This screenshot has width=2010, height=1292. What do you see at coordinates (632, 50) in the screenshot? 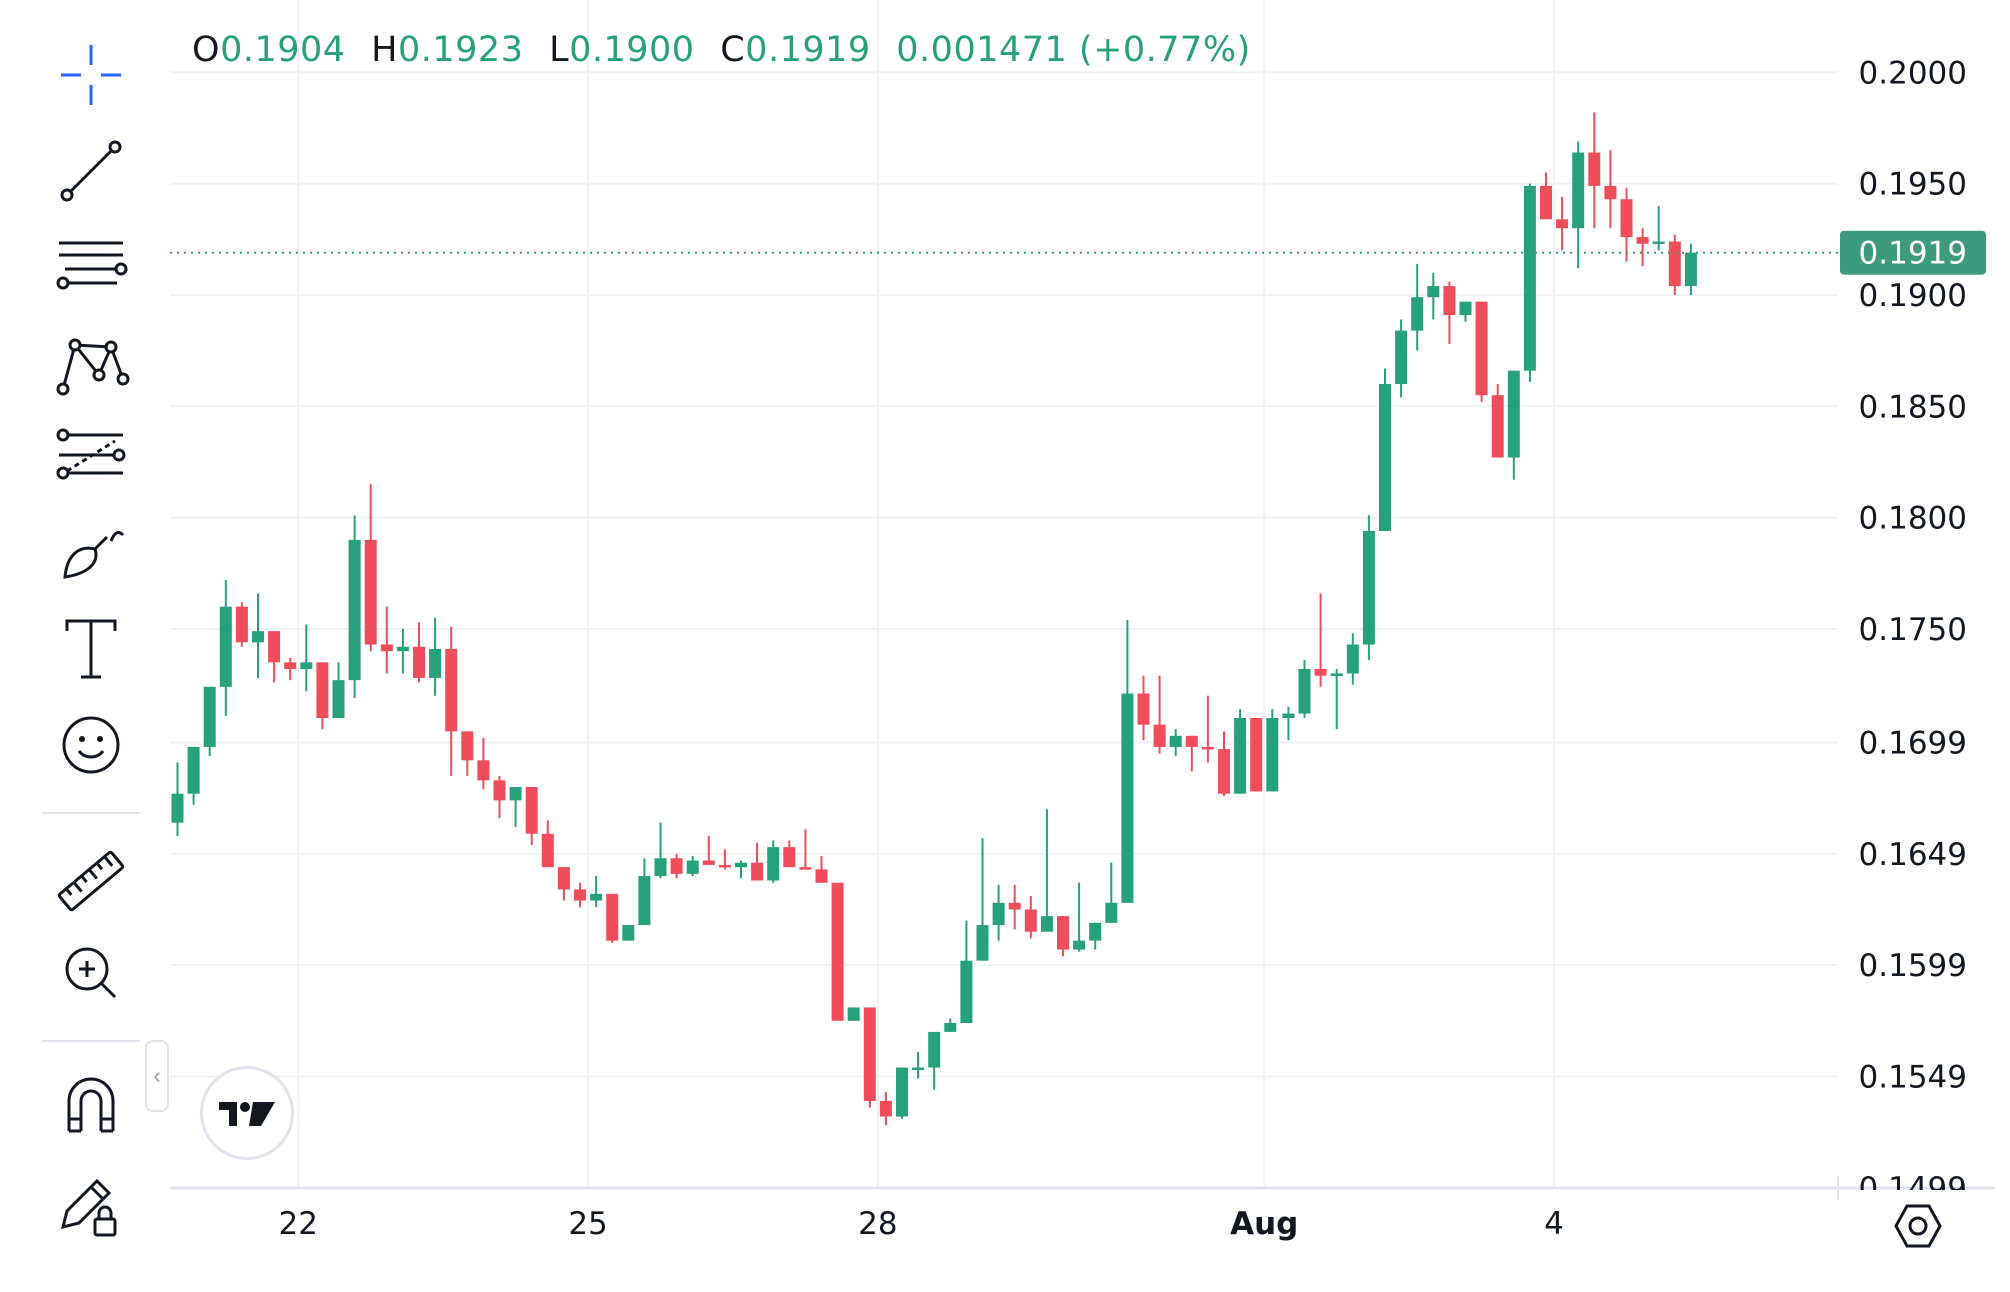
I see `low-value: 0.1900` at bounding box center [632, 50].